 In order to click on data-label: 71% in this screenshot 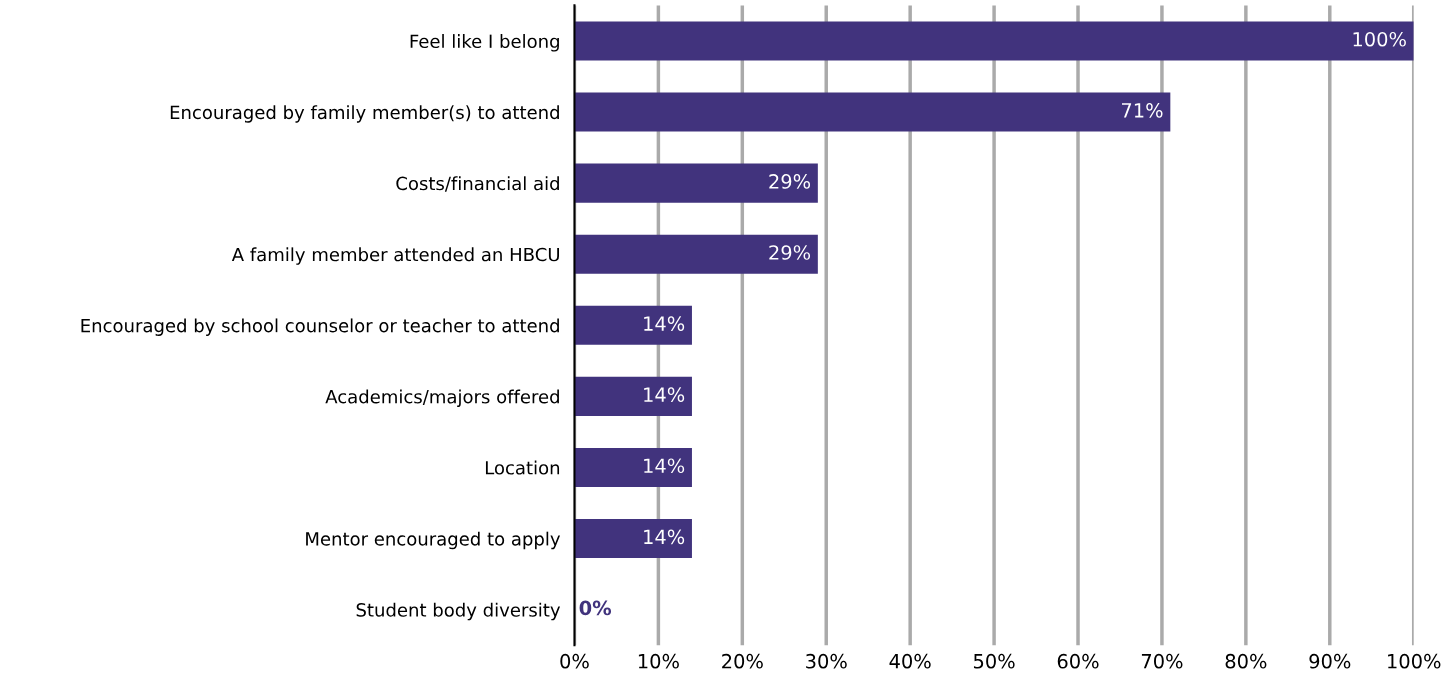, I will do `click(1142, 110)`.